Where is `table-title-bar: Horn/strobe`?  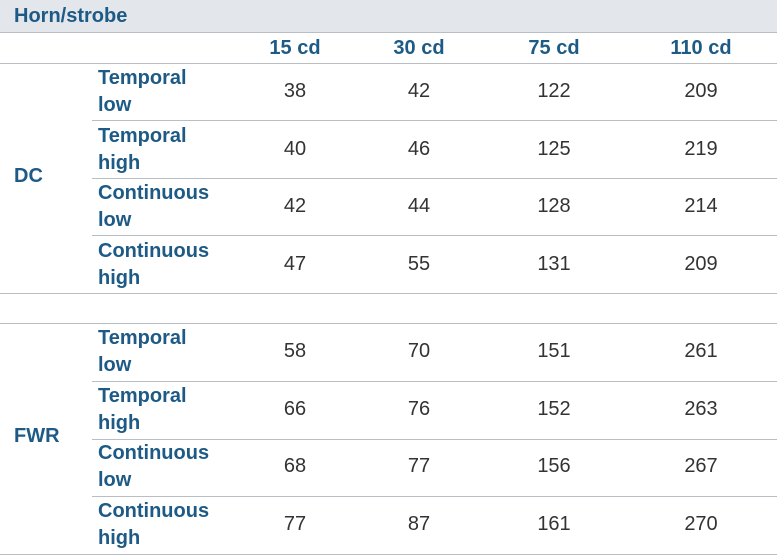
table-title-bar: Horn/strobe is located at coordinates (388, 16).